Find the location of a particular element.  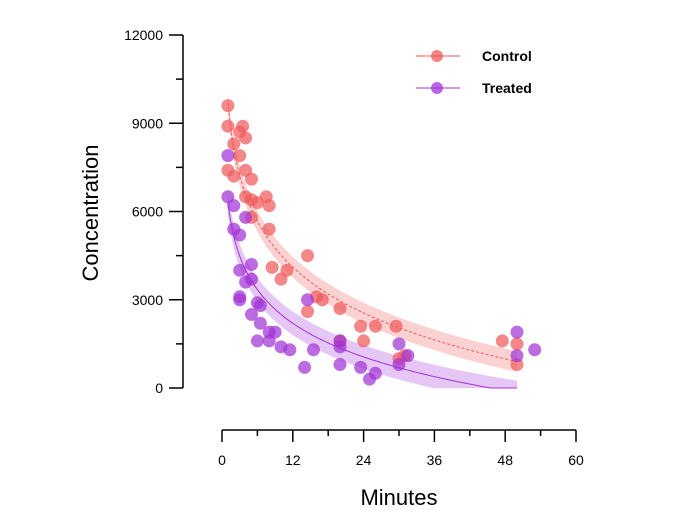

x-tick-label: 12 is located at coordinates (293, 460).